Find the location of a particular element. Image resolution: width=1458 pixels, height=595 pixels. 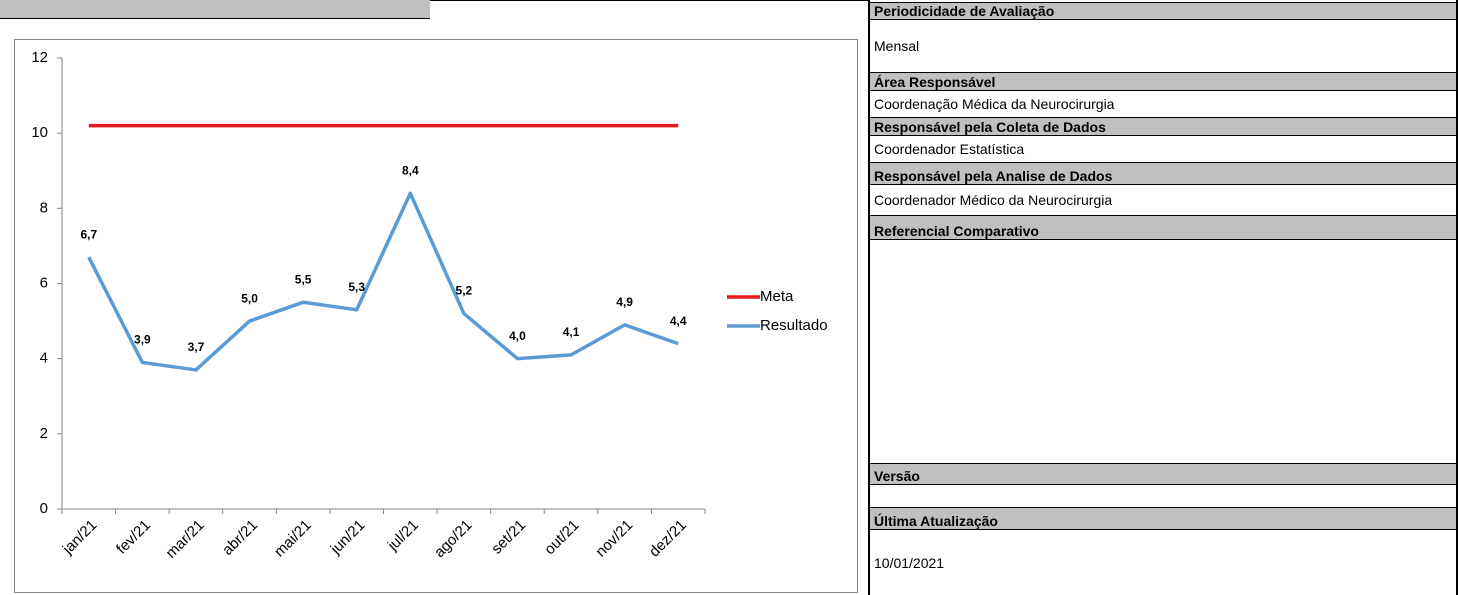

y-tick-label: 10 is located at coordinates (39, 132).